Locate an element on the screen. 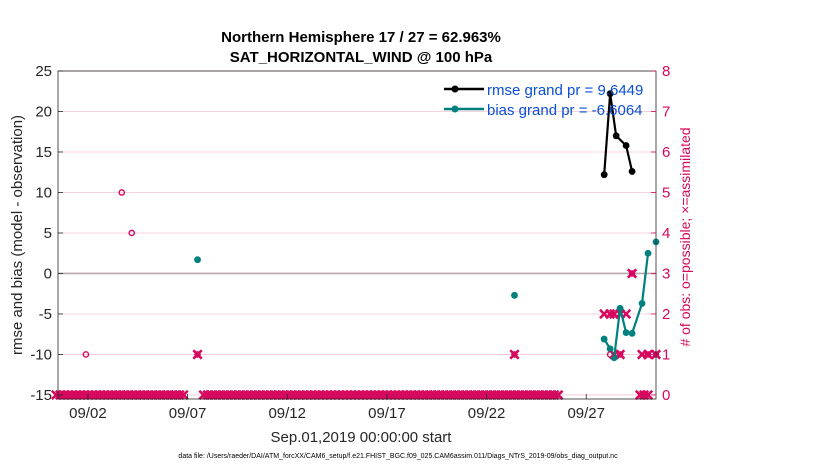  y2-tick-label: 3 is located at coordinates (666, 273).